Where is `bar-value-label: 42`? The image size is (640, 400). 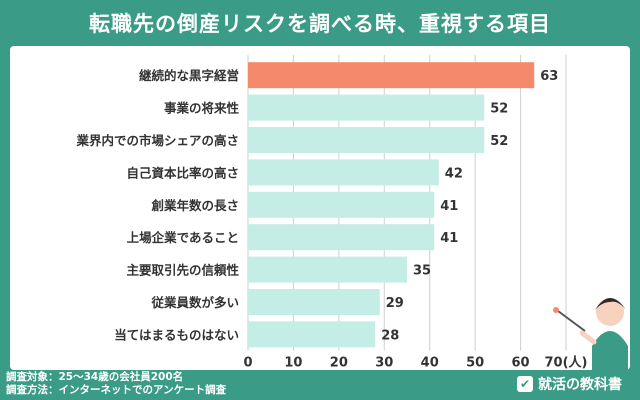 bar-value-label: 42 is located at coordinates (454, 173).